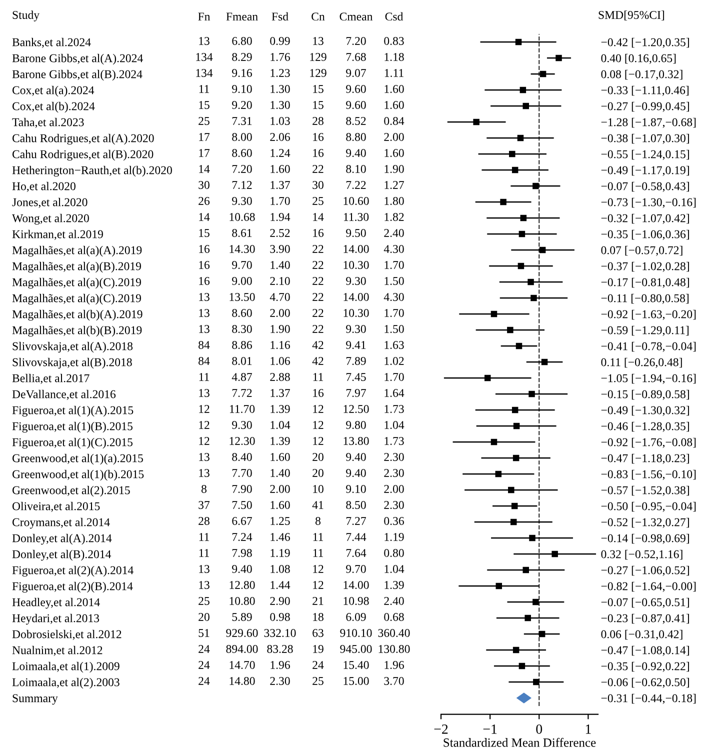 This screenshot has height=753, width=711. I want to click on x-tick-label: Cn, so click(318, 16).